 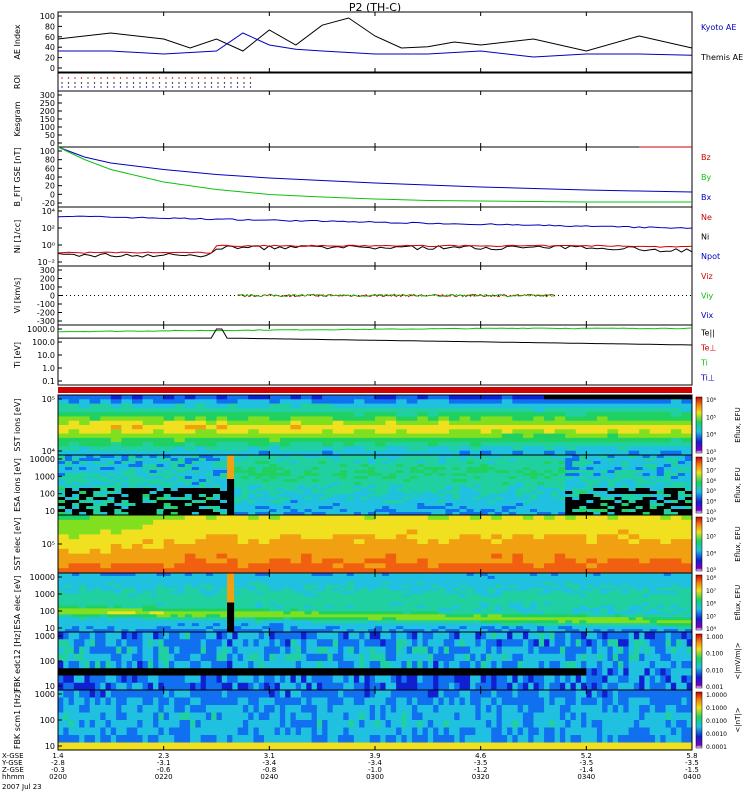 I want to click on t-series-te, so click(x=375, y=337).